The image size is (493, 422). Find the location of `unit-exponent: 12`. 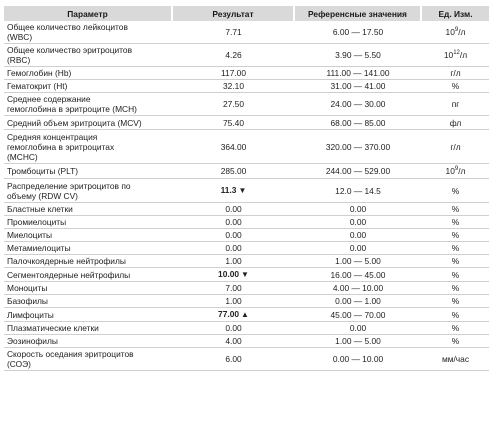

unit-exponent: 12 is located at coordinates (456, 53).